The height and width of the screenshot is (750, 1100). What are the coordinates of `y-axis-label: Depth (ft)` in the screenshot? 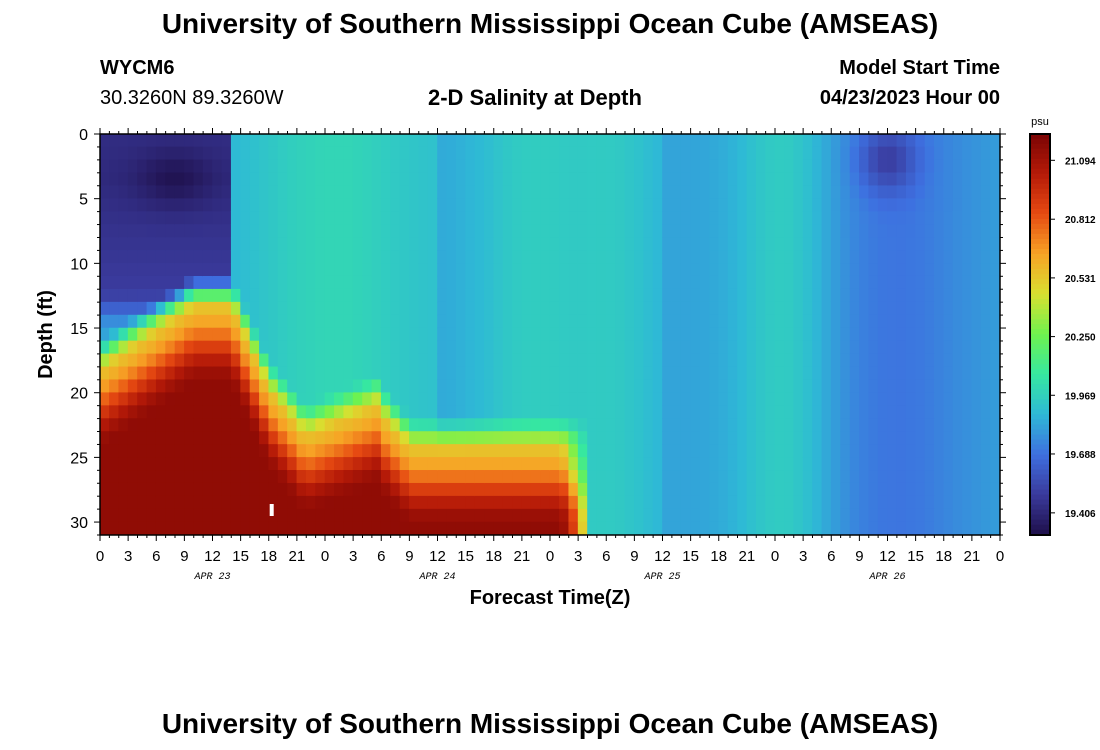 It's located at (46, 334).